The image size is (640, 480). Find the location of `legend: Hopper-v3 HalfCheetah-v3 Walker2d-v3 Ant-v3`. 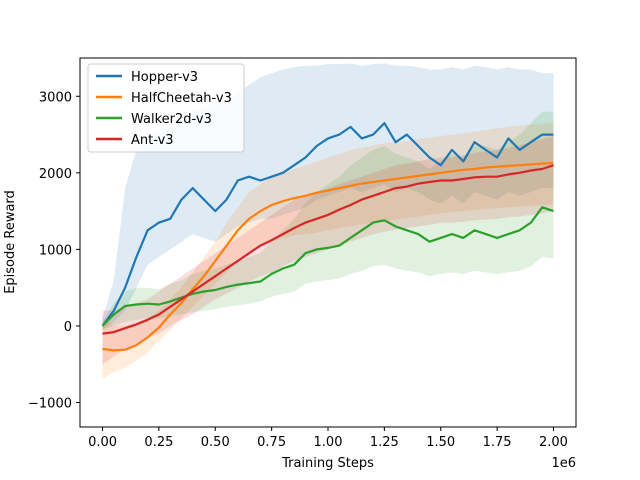

legend: Hopper-v3 HalfCheetah-v3 Walker2d-v3 Ant-v3 is located at coordinates (166, 108).